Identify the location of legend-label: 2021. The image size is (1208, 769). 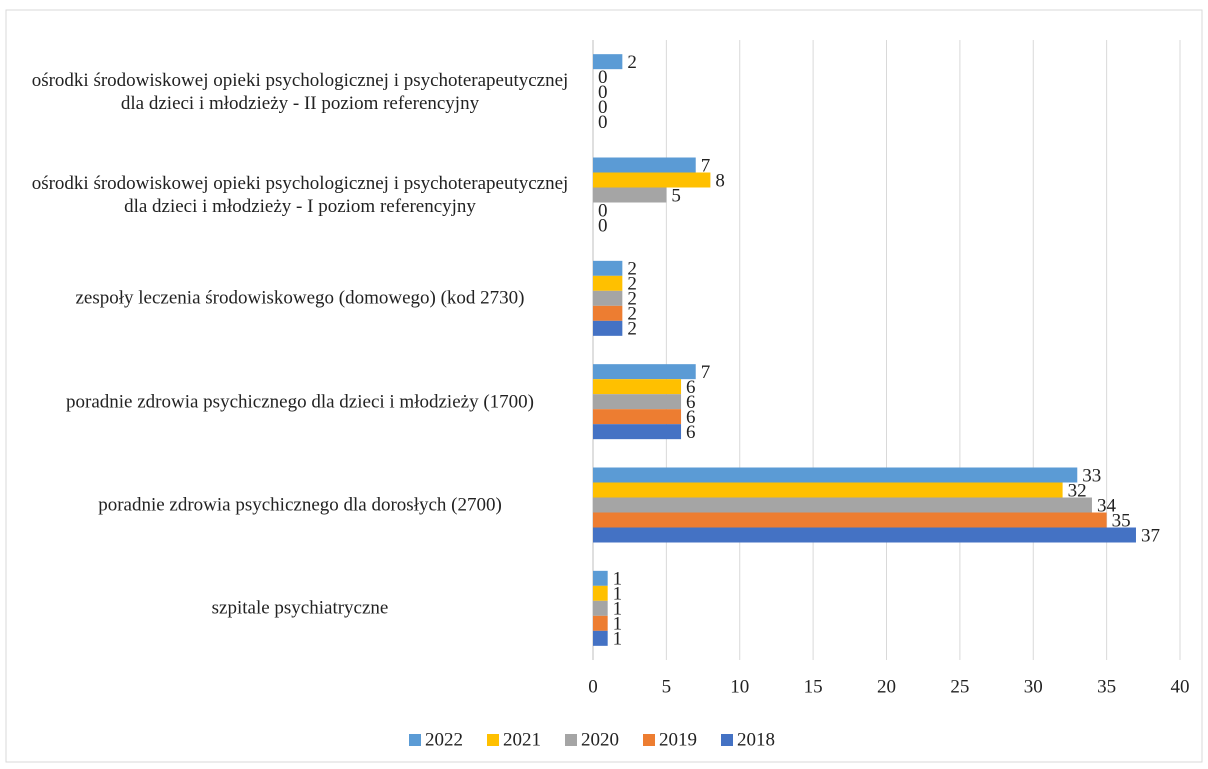
(522, 739).